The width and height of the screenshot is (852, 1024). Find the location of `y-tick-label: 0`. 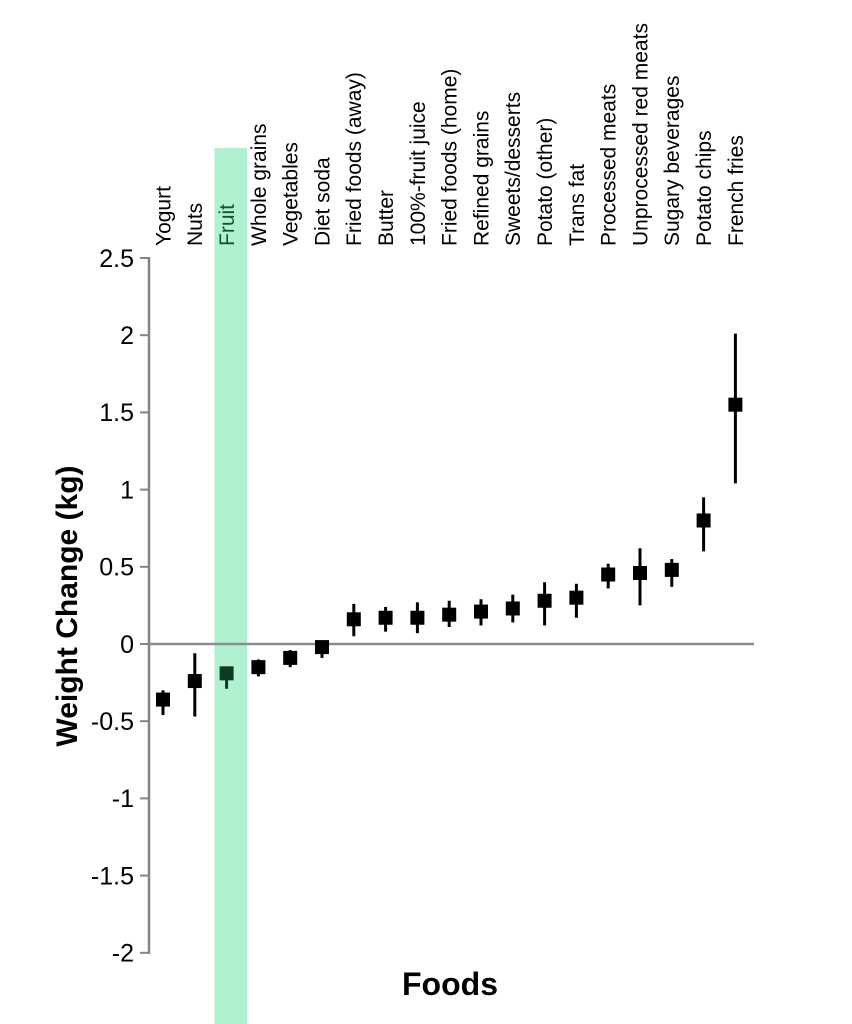

y-tick-label: 0 is located at coordinates (127, 645).